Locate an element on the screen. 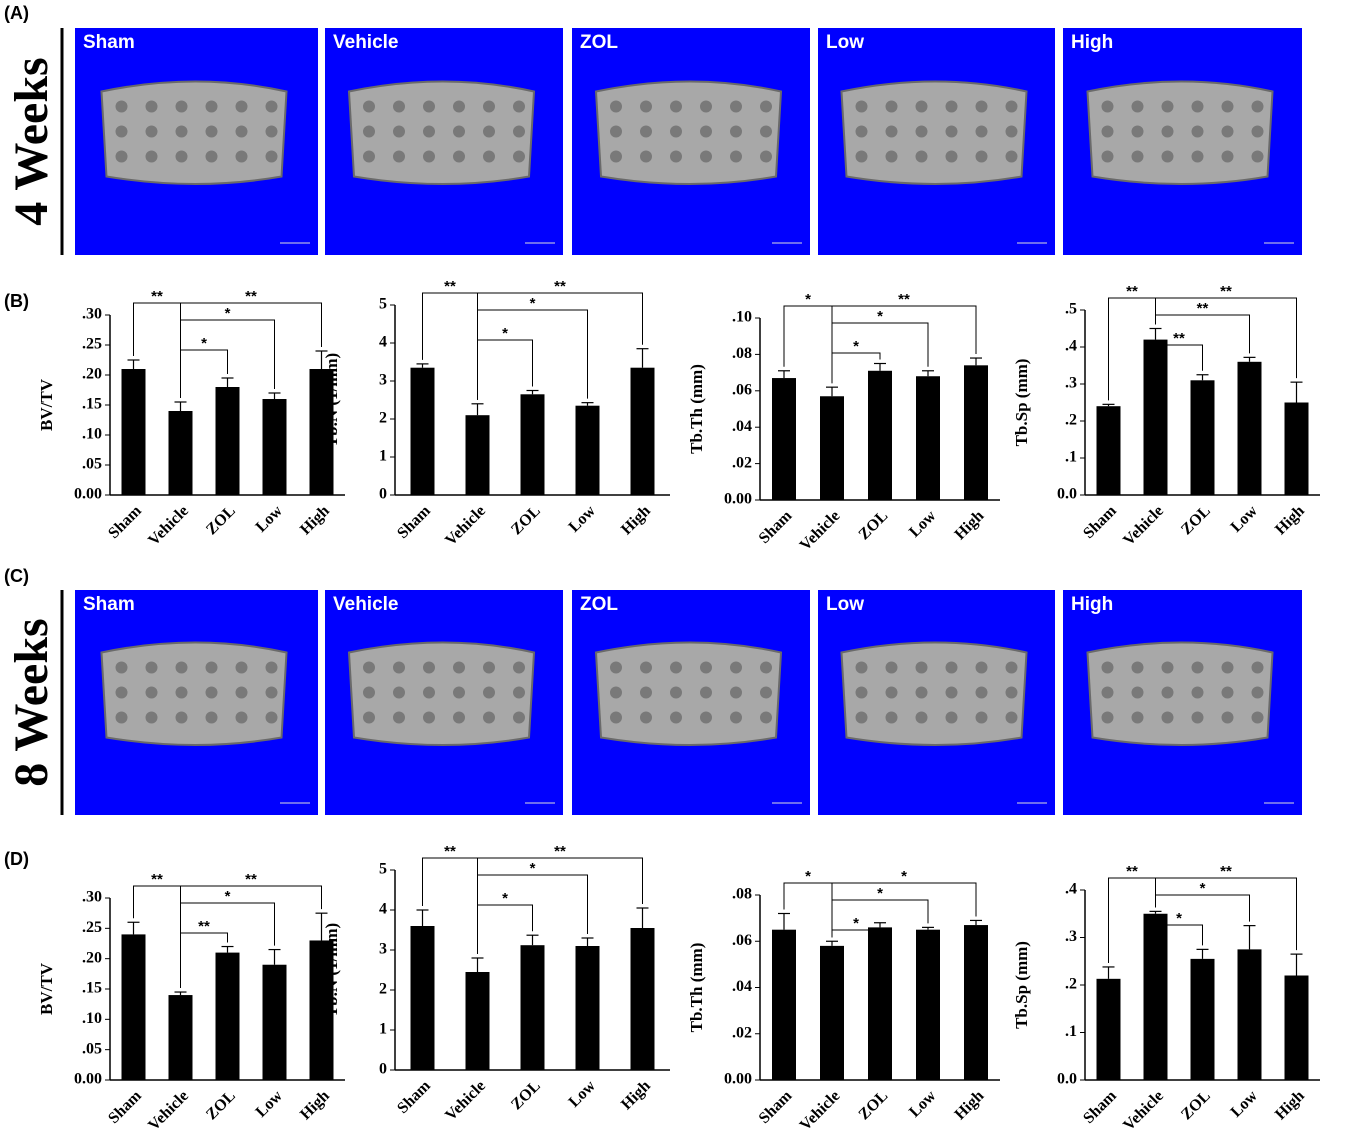 Image resolution: width=1349 pixels, height=1141 pixels. y-tick-label: .5 is located at coordinates (1071, 309).